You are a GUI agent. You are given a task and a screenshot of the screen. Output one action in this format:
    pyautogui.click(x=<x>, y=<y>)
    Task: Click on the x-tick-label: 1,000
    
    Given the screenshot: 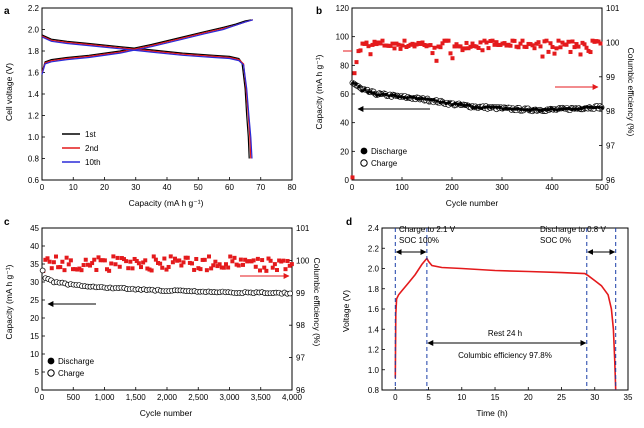 What is the action you would take?
    pyautogui.click(x=104, y=397)
    